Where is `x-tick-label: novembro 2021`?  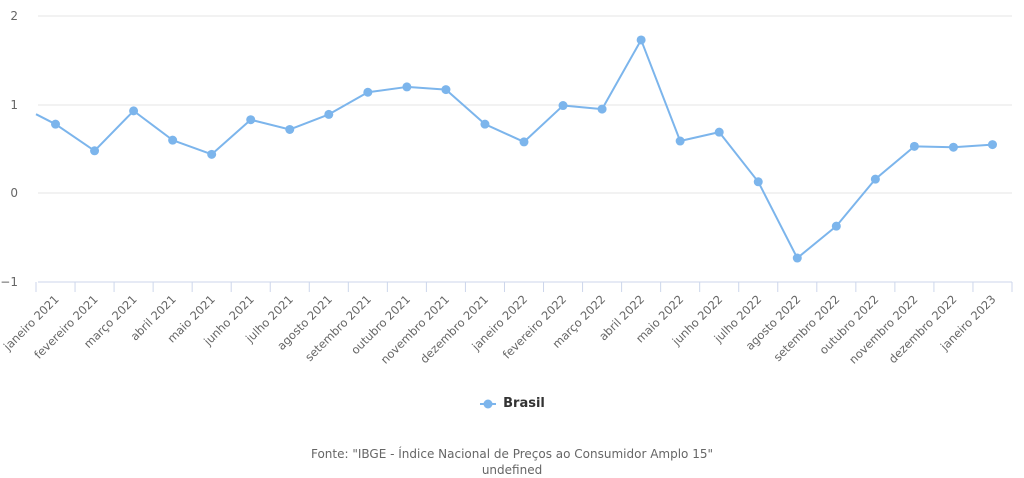 x-tick-label: novembro 2021 is located at coordinates (415, 329).